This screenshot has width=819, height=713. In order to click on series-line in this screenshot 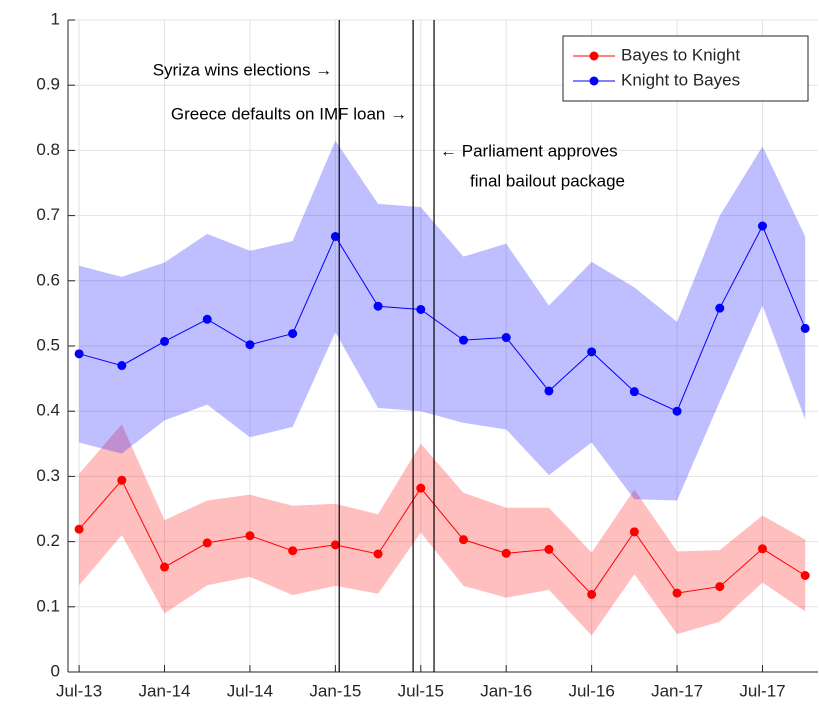, I will do `click(442, 537)`.